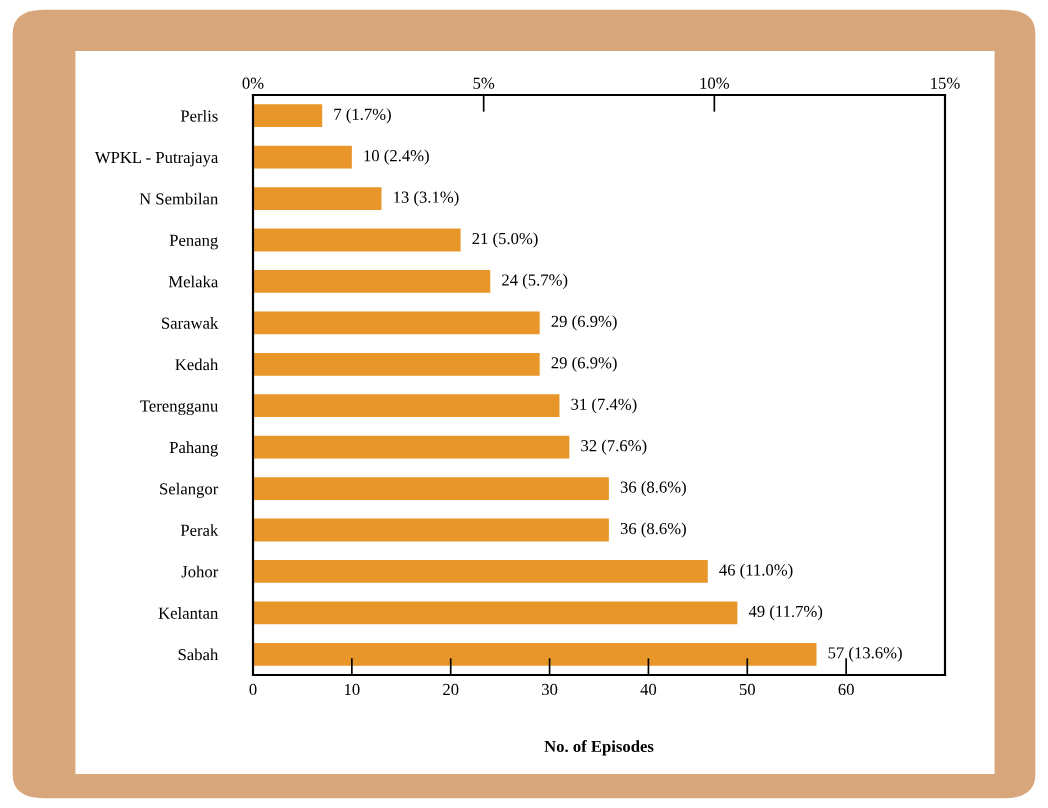 This screenshot has height=808, width=1048. I want to click on data-label: 57 (13.6%), so click(865, 654).